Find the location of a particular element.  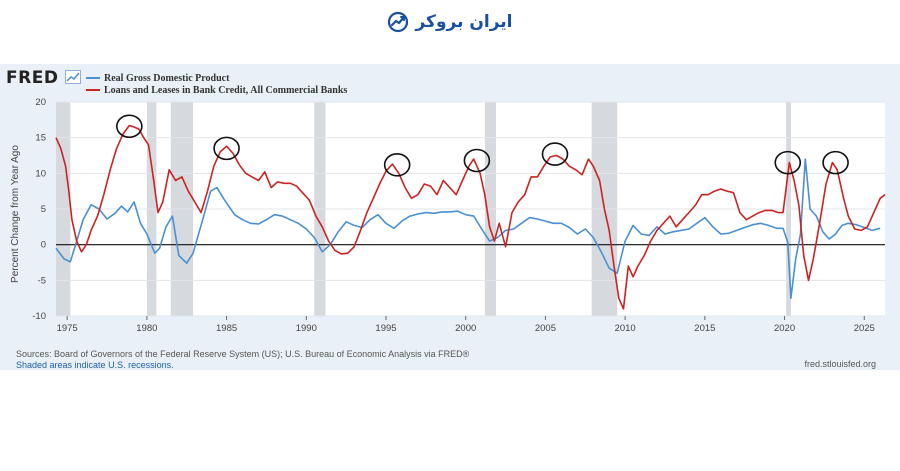

brand-header: ایران بروکر is located at coordinates (450, 22).